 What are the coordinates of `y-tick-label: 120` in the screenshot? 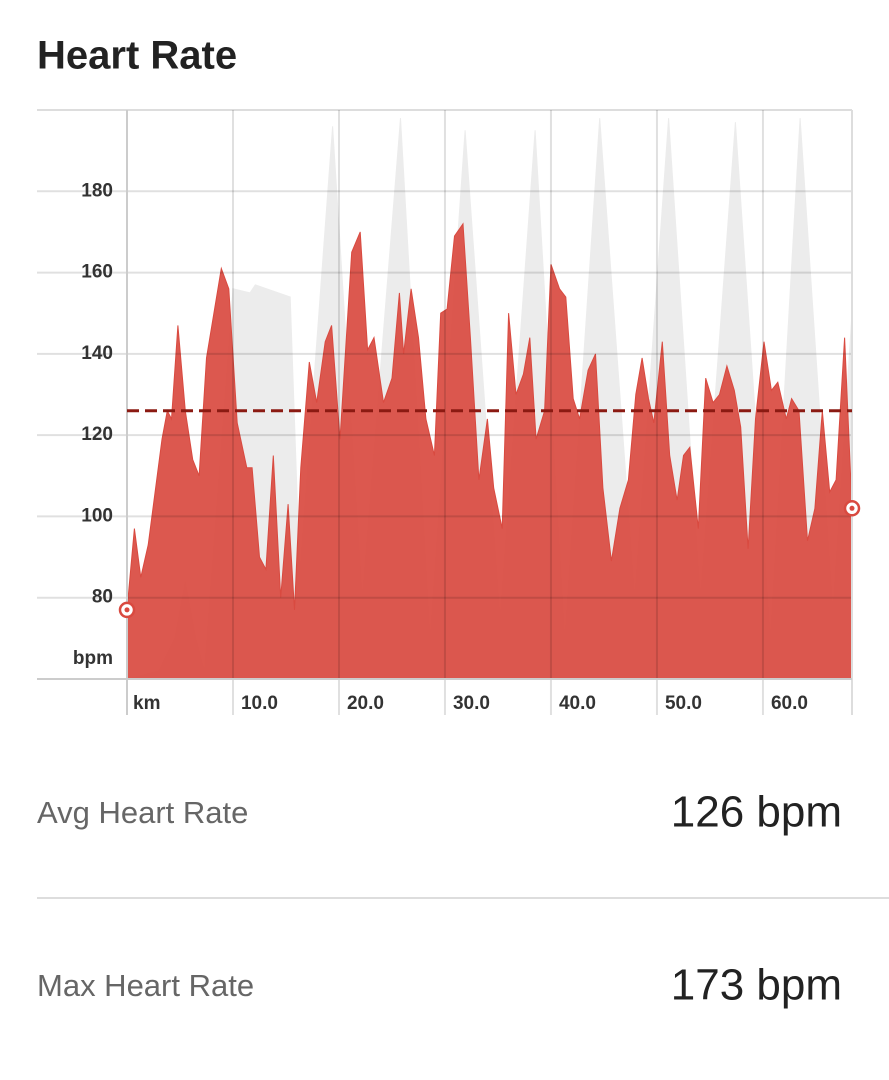 It's located at (97, 434).